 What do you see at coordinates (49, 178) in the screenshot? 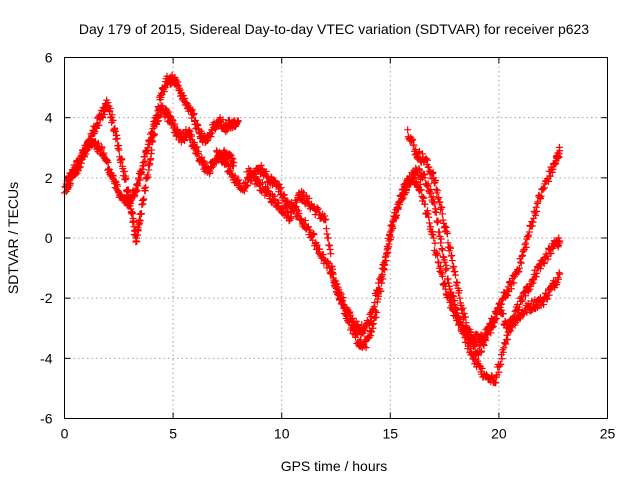
I see `y-tick-label: 2` at bounding box center [49, 178].